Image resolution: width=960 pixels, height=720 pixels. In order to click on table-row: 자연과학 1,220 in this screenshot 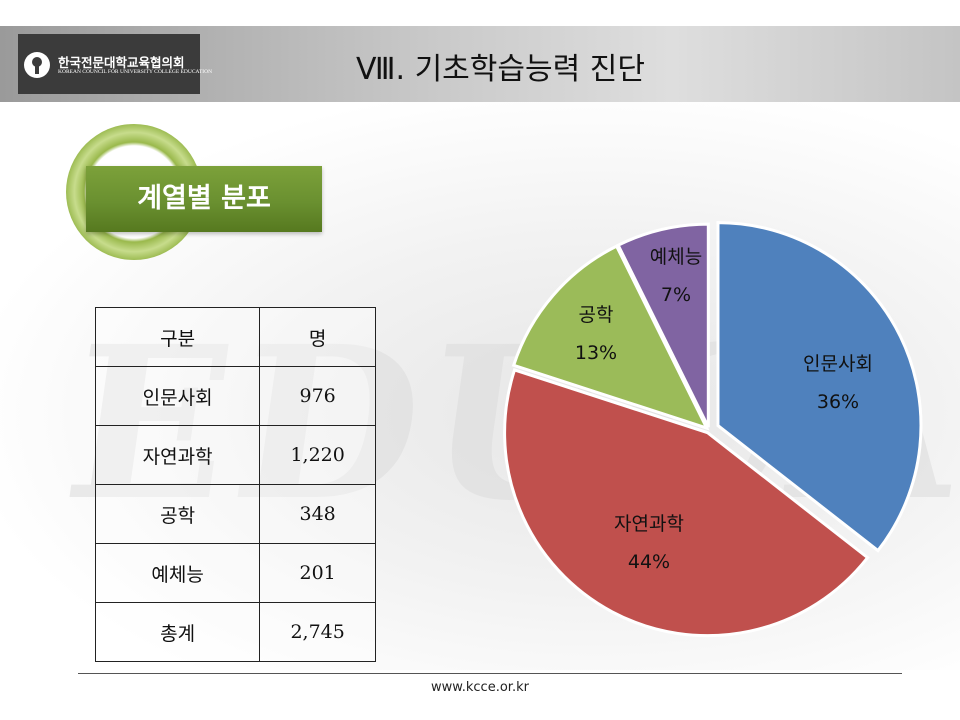, I will do `click(235, 455)`.